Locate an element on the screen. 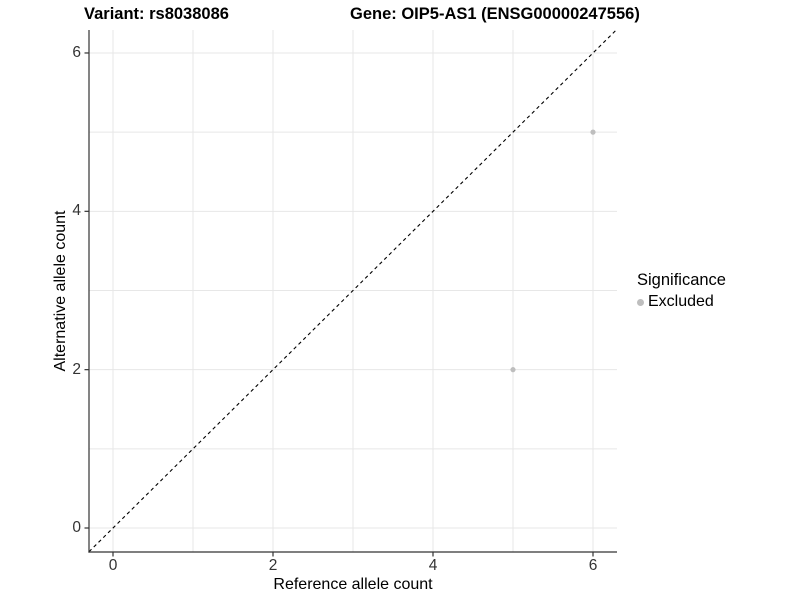 The width and height of the screenshot is (800, 600). plot-title-gene: Gene: OIP5-AS1 (ENSG00000247556) is located at coordinates (495, 14).